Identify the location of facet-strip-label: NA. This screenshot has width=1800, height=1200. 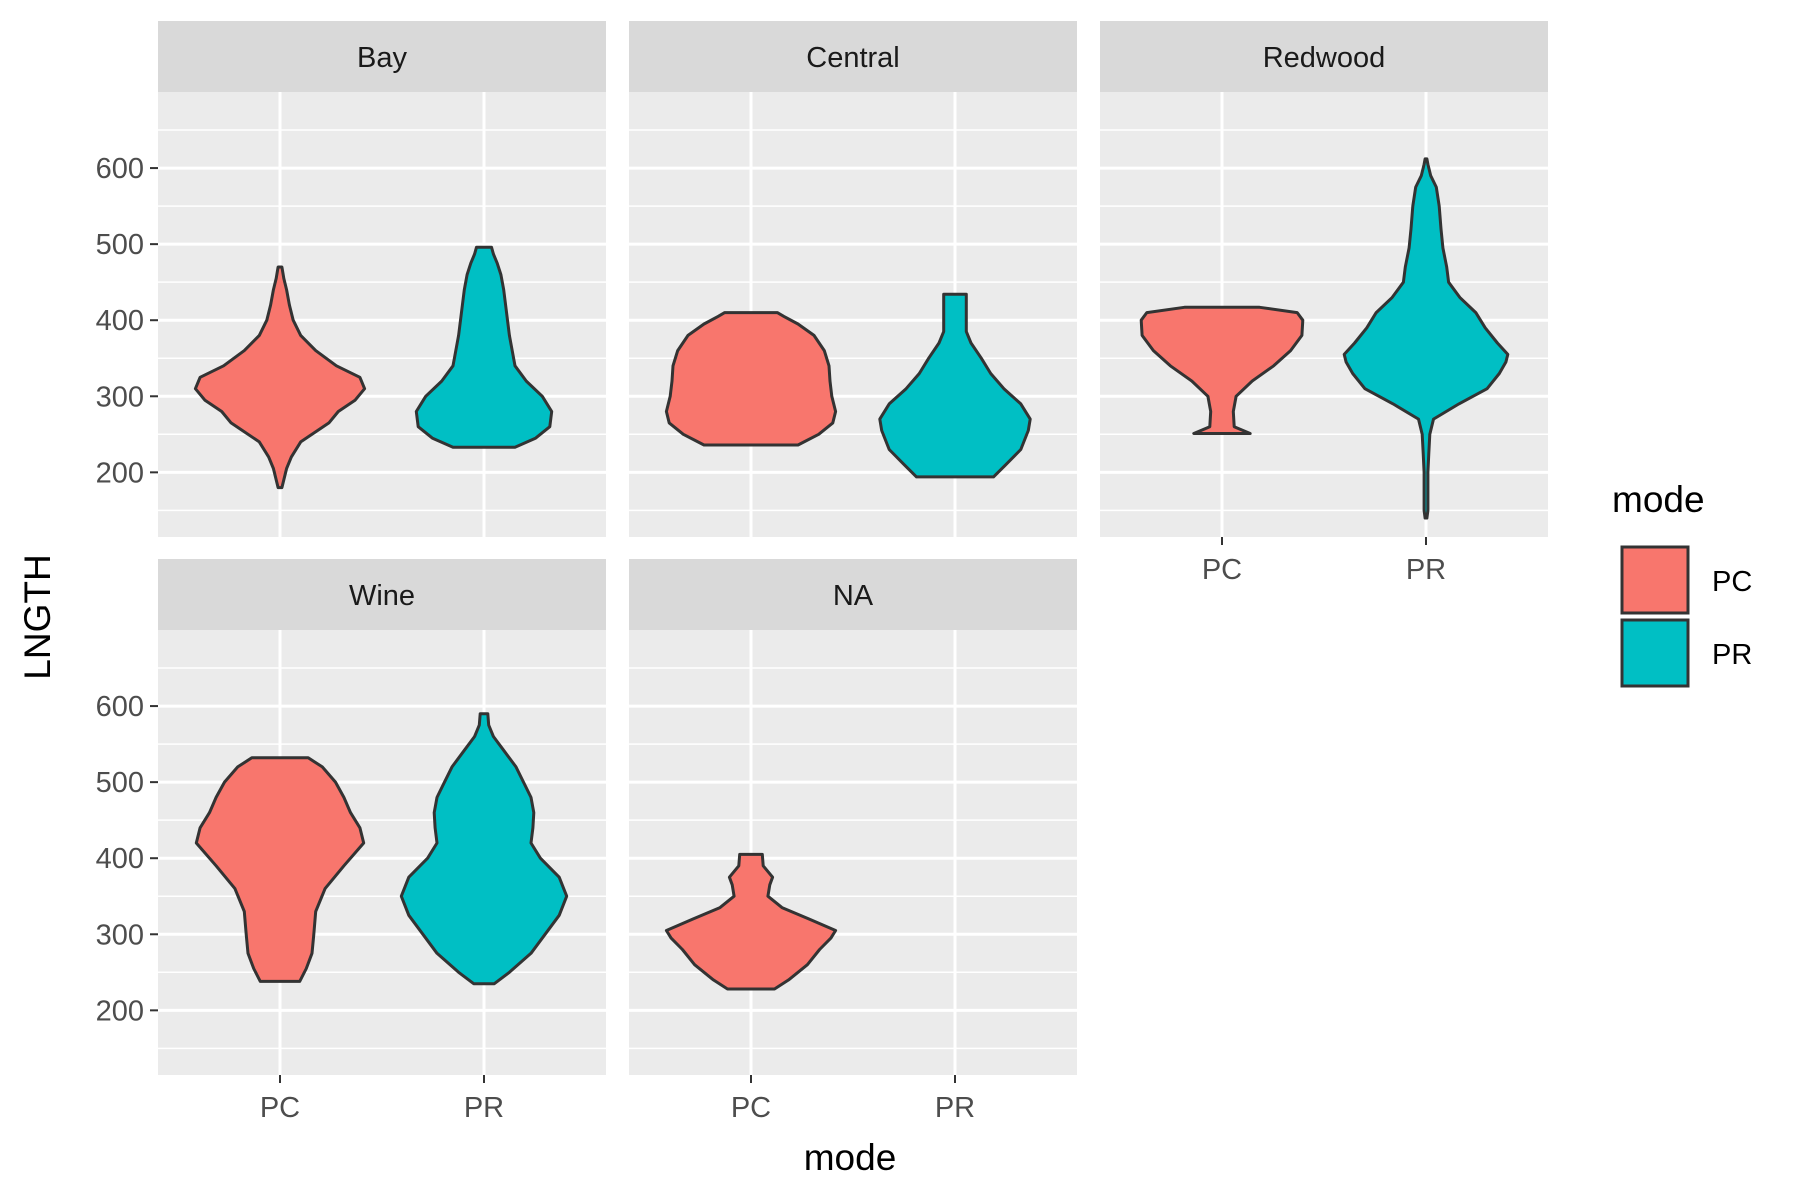
(853, 596).